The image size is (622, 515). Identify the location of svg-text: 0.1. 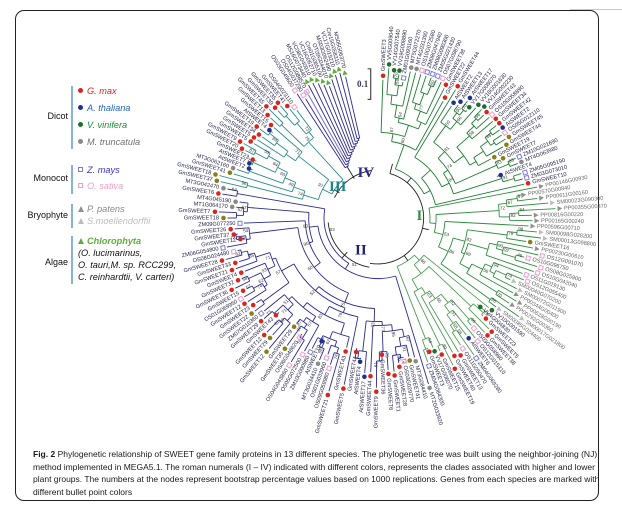
(363, 84).